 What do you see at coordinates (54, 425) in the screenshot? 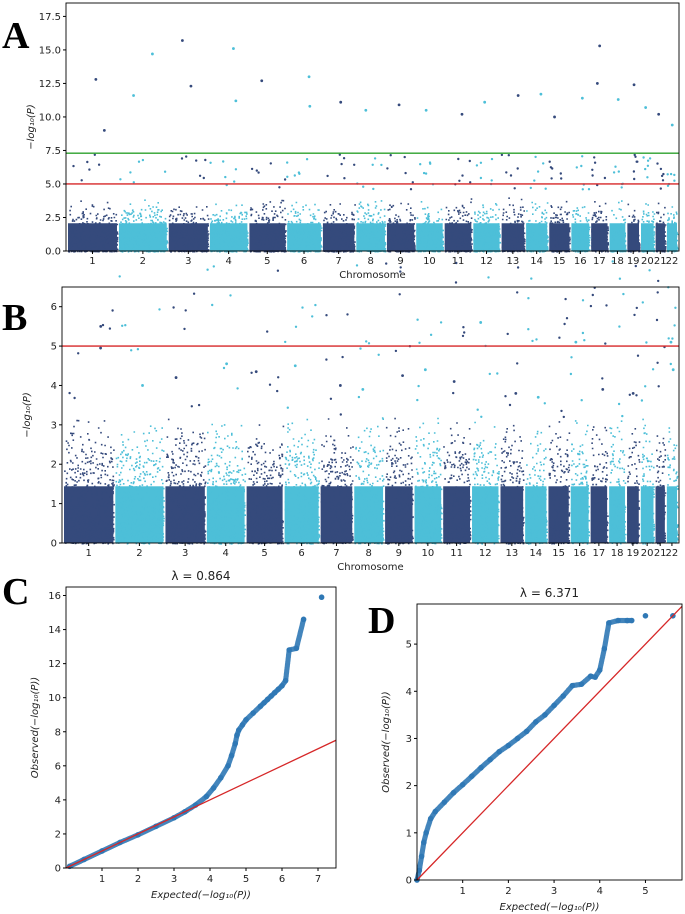
I see `y-tick-label: 3` at bounding box center [54, 425].